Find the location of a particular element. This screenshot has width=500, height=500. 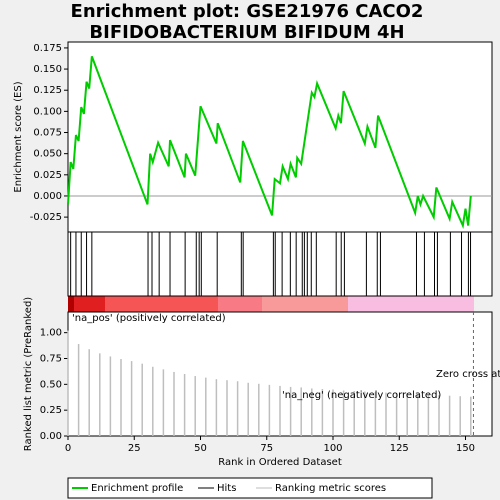

y-tick-label: 0.100 is located at coordinates (47, 111).